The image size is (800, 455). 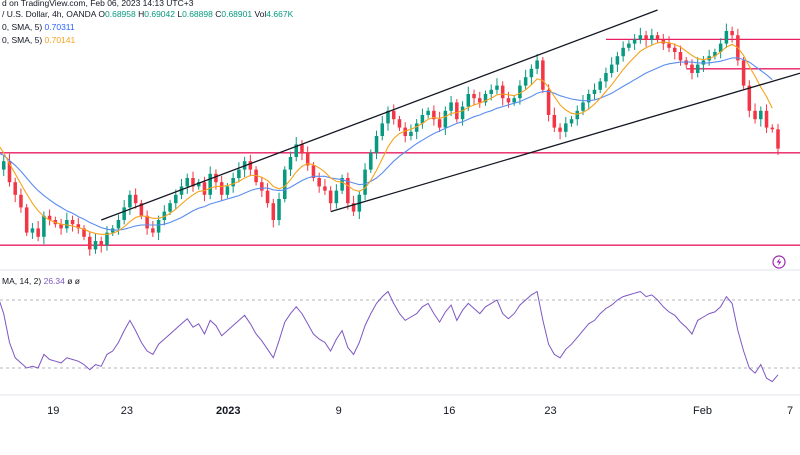 What do you see at coordinates (228, 411) in the screenshot?
I see `x-tick-label: 2023` at bounding box center [228, 411].